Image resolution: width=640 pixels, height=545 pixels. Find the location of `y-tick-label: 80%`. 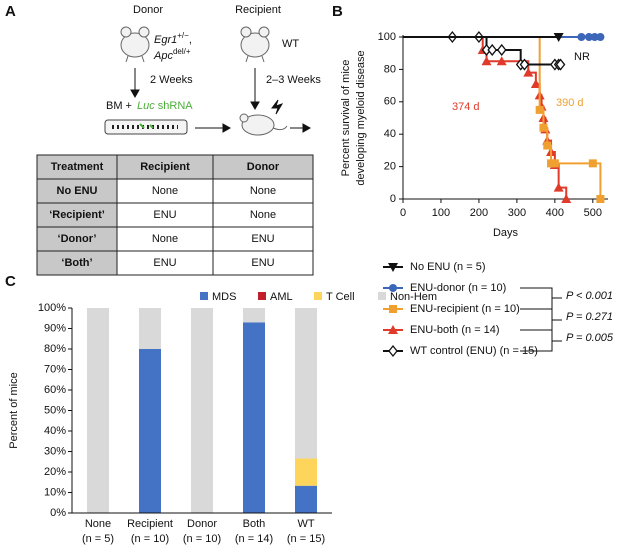

y-tick-label: 80% is located at coordinates (55, 349).